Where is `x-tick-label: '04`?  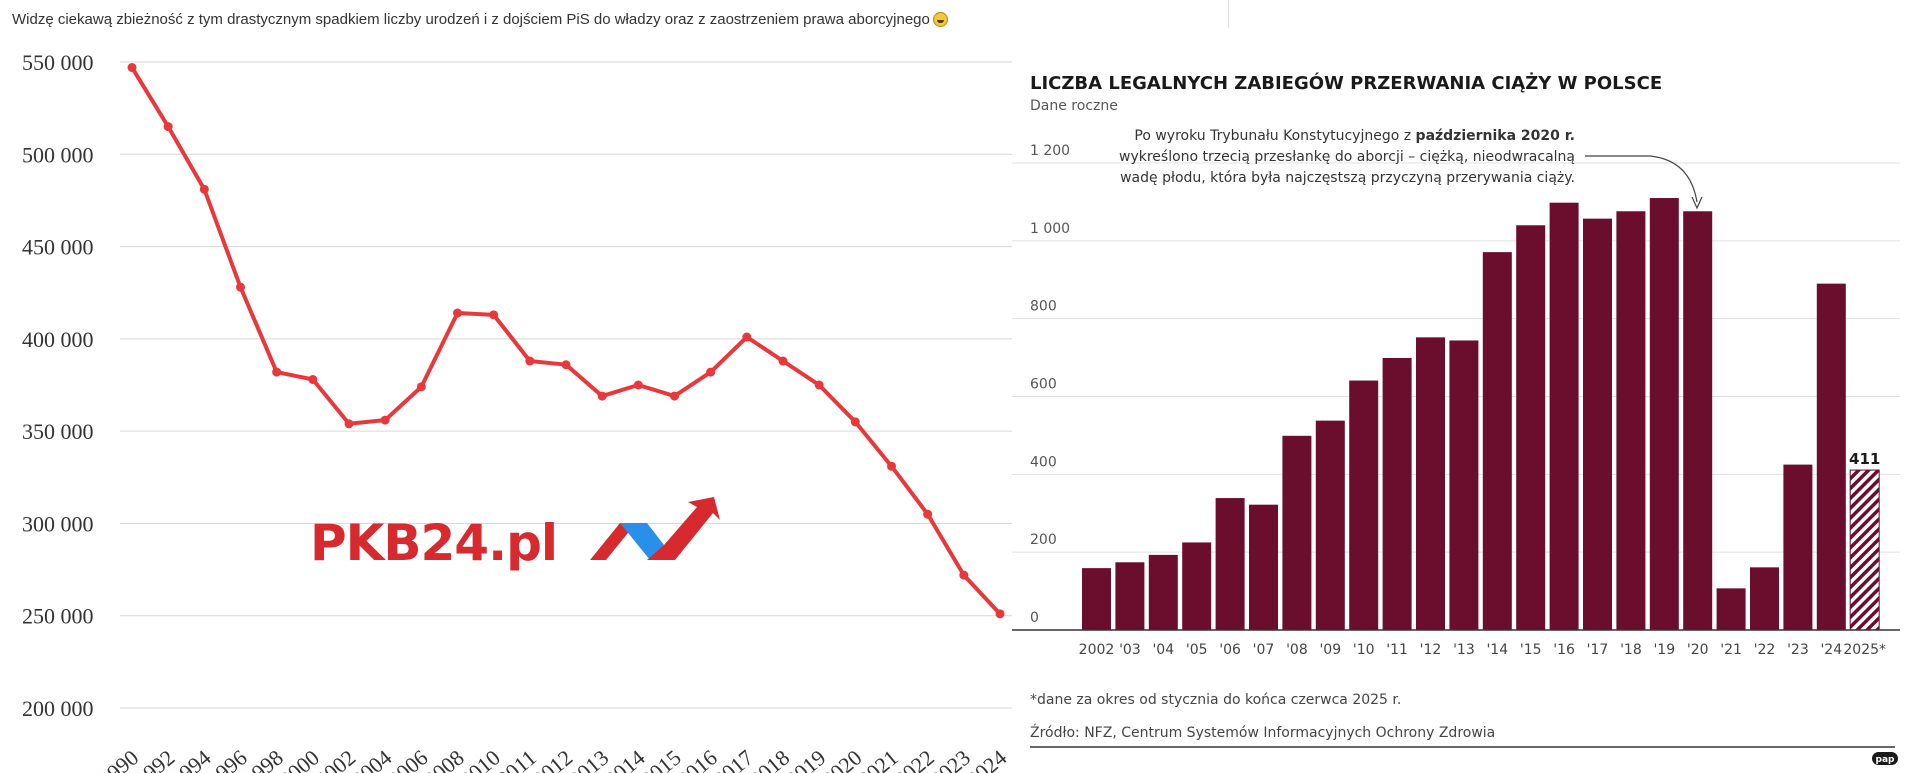
x-tick-label: '04 is located at coordinates (1163, 650).